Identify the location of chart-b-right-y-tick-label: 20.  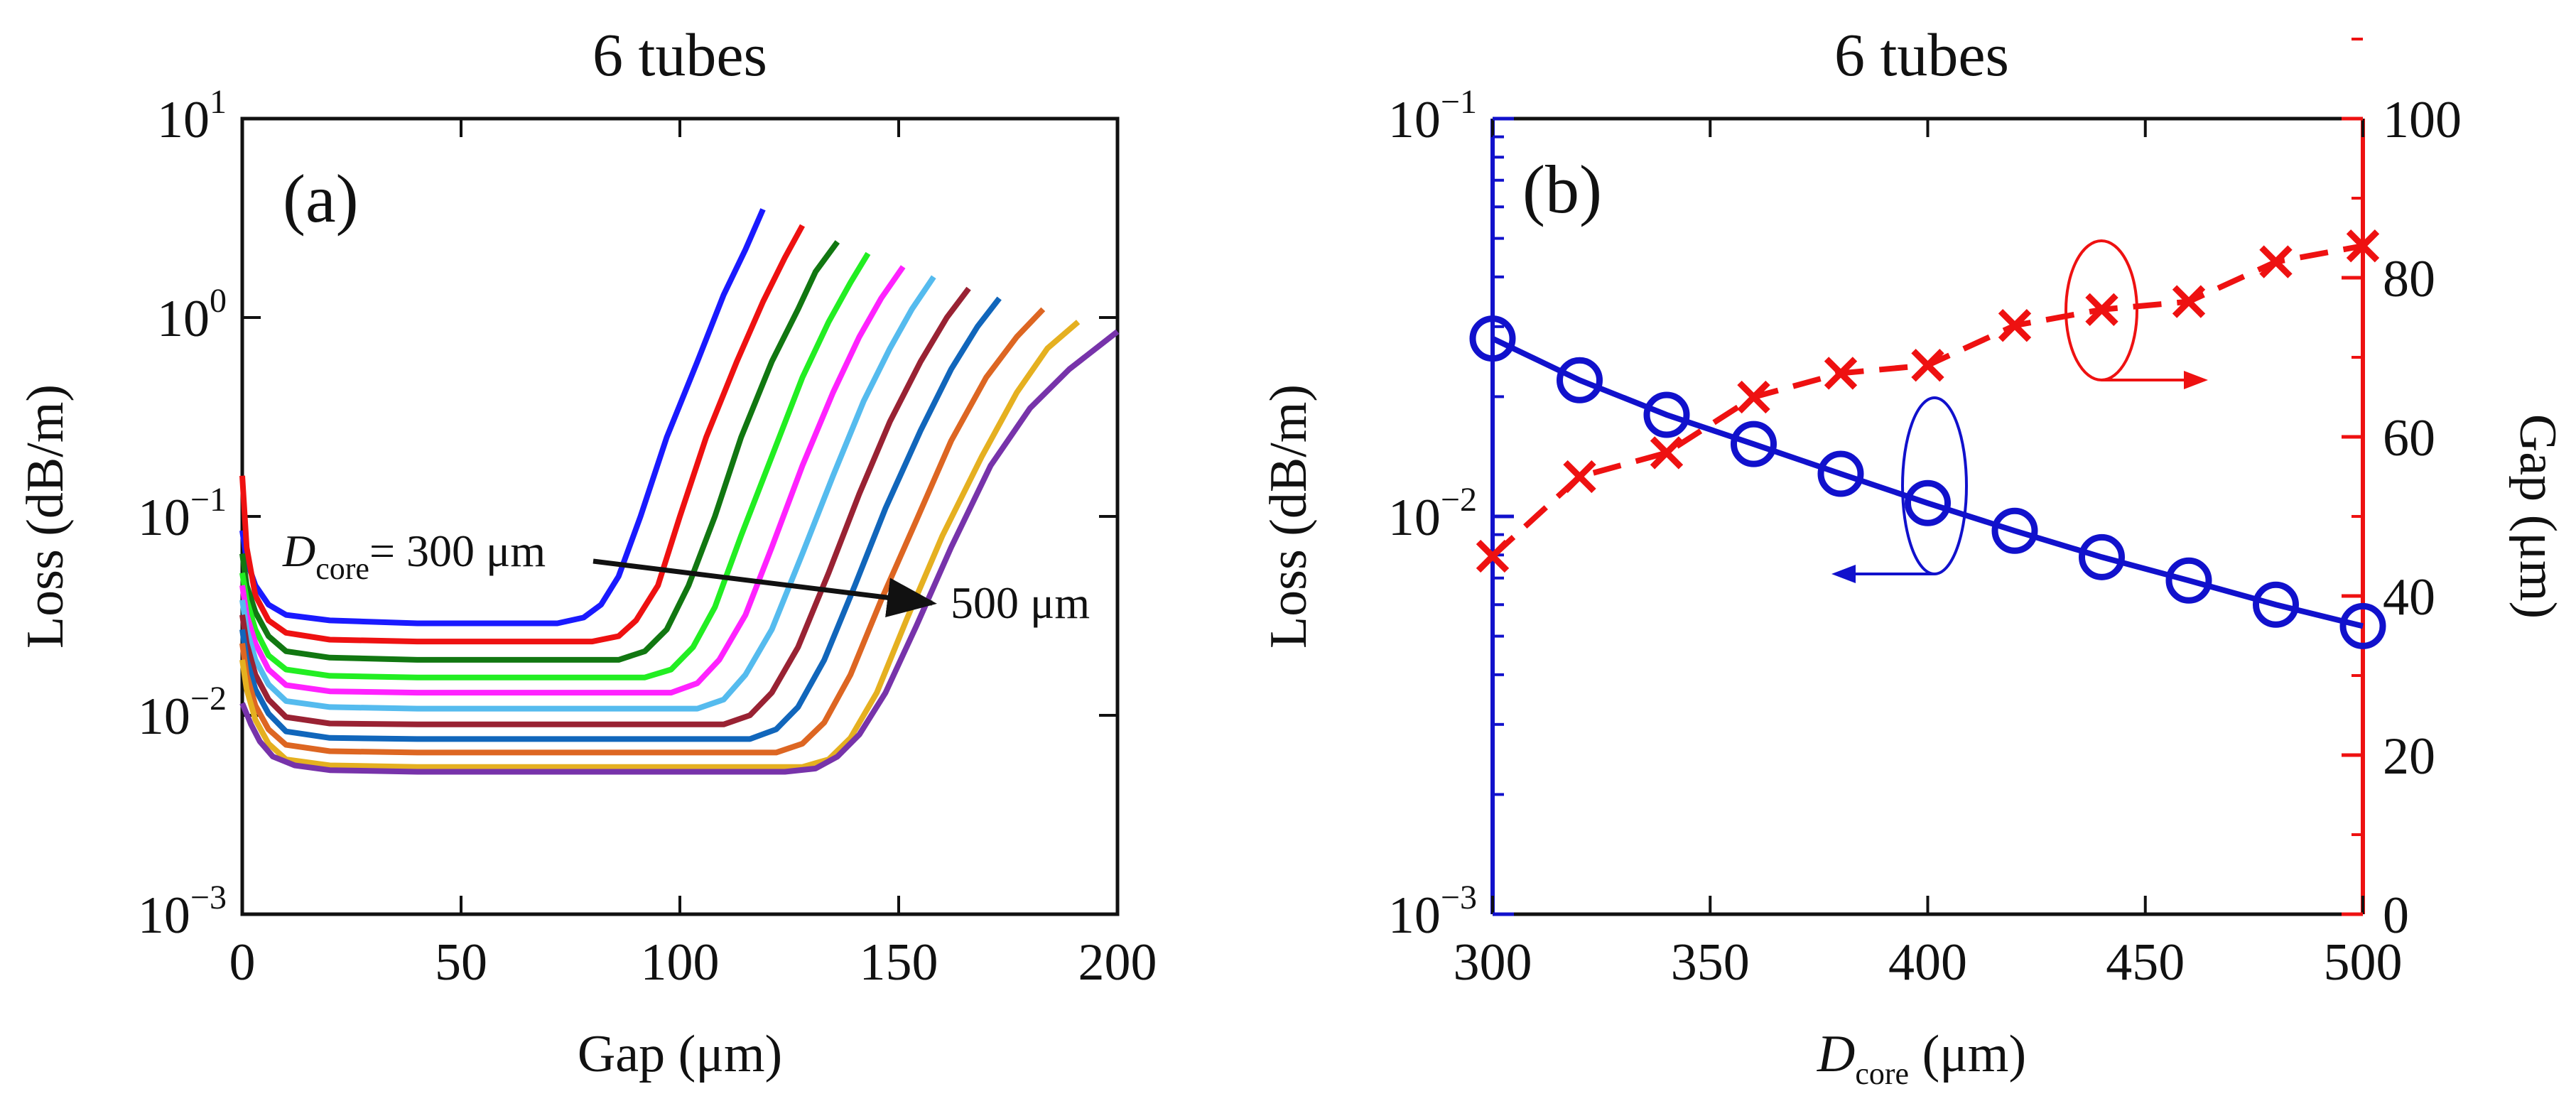
(2409, 756).